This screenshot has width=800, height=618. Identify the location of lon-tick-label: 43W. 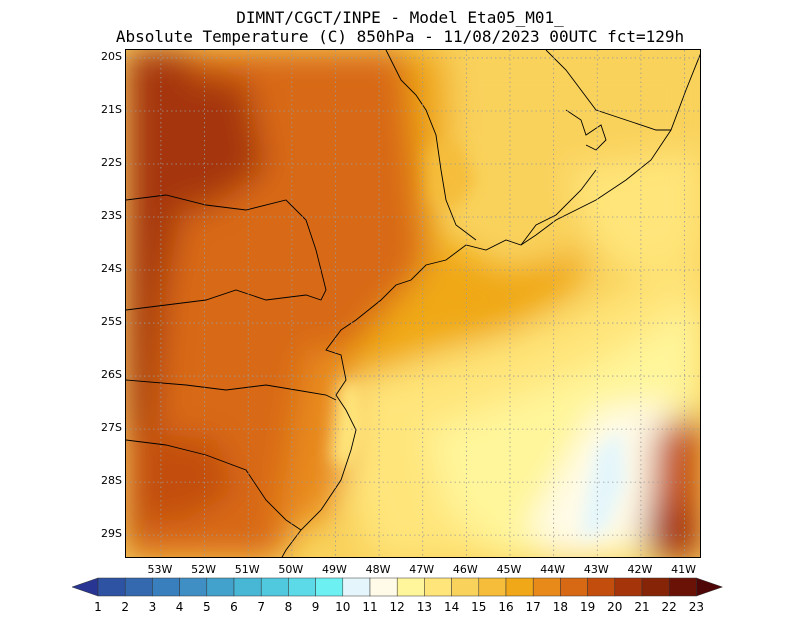
(596, 569).